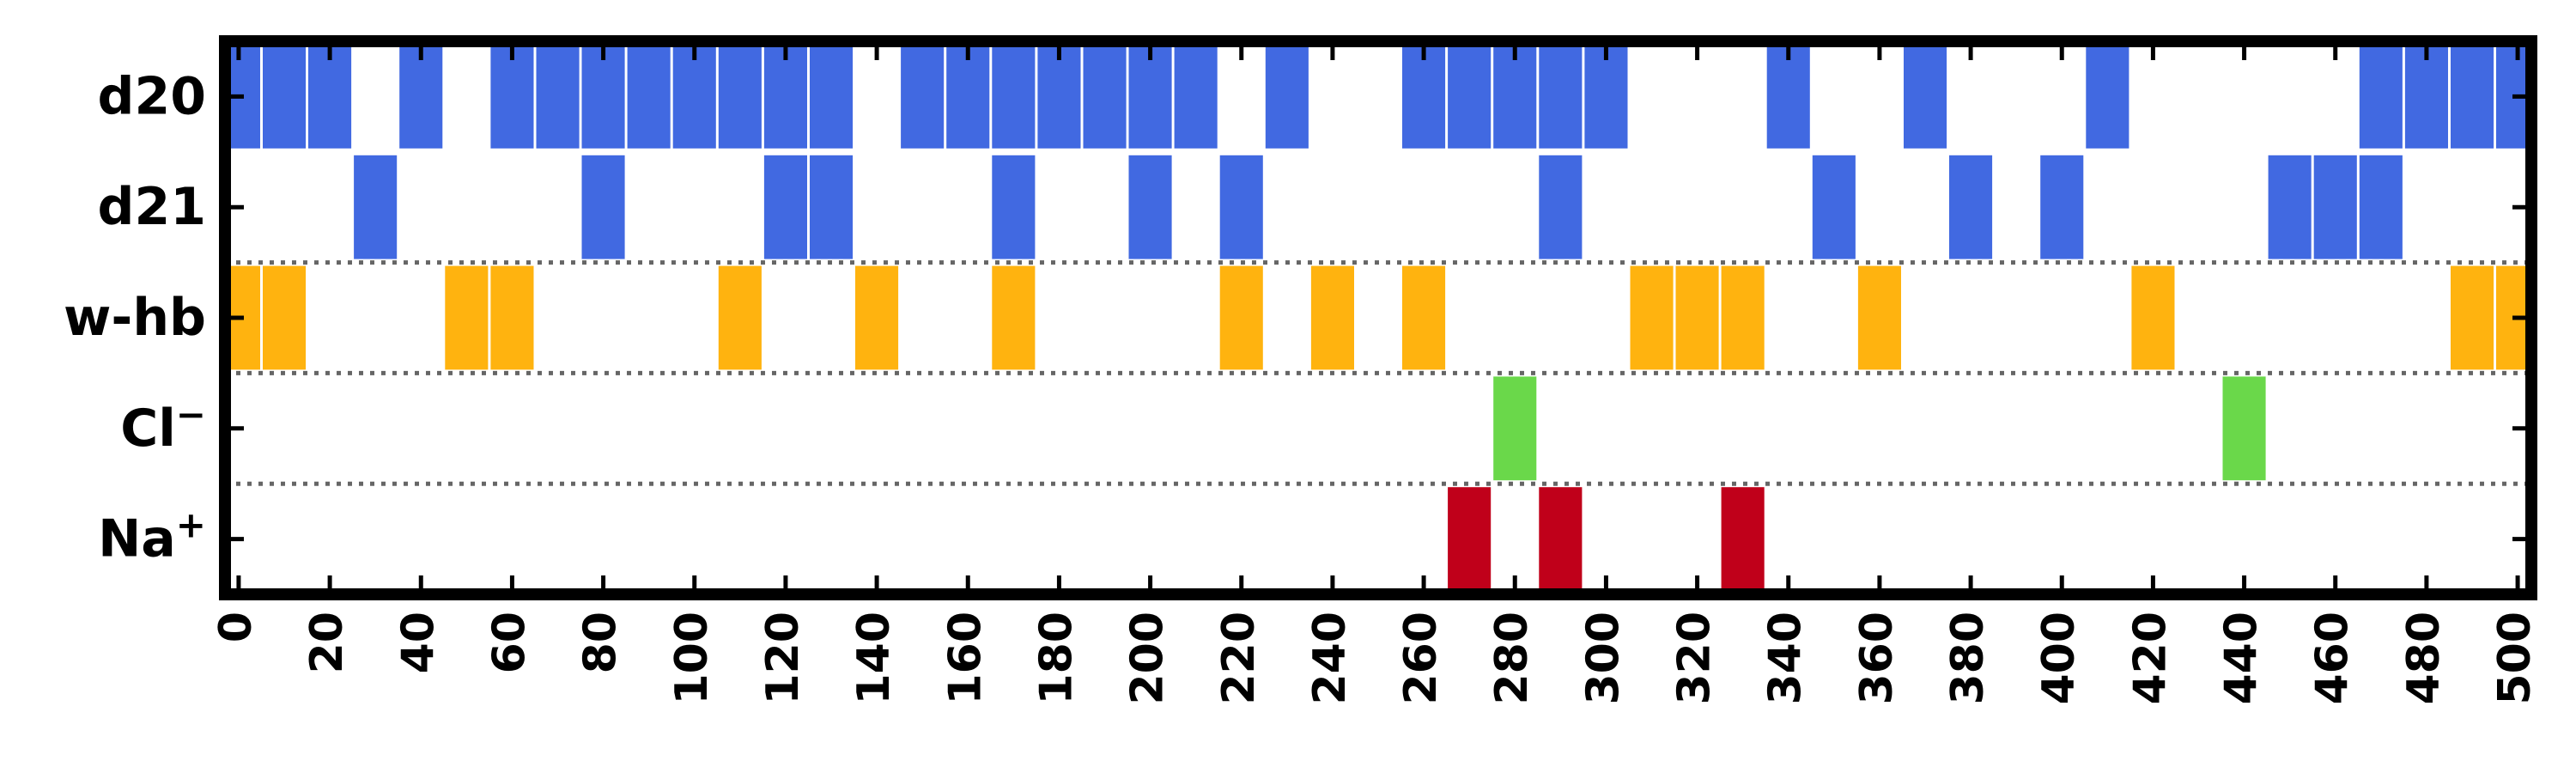  Describe the element at coordinates (965, 658) in the screenshot. I see `x-tick-label-160: 160` at that location.